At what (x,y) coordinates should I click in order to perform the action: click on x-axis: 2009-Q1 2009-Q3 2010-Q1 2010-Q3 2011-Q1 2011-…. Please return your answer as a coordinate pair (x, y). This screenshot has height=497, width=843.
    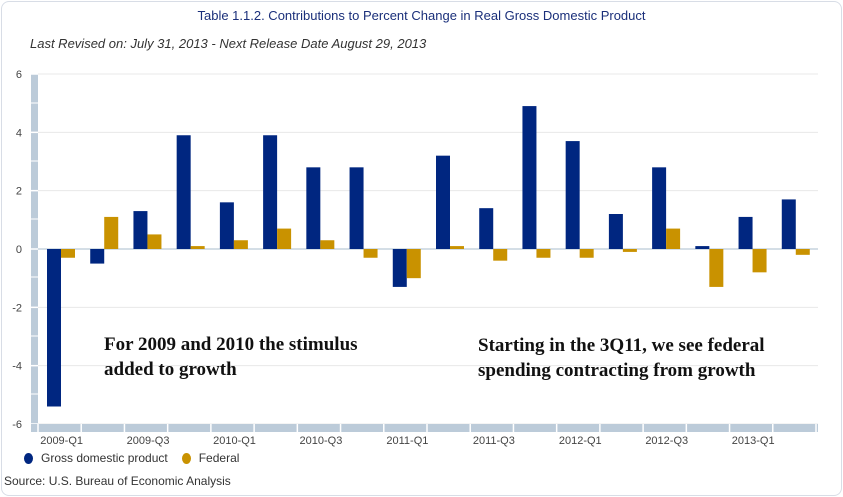
    Looking at the image, I should click on (424, 435).